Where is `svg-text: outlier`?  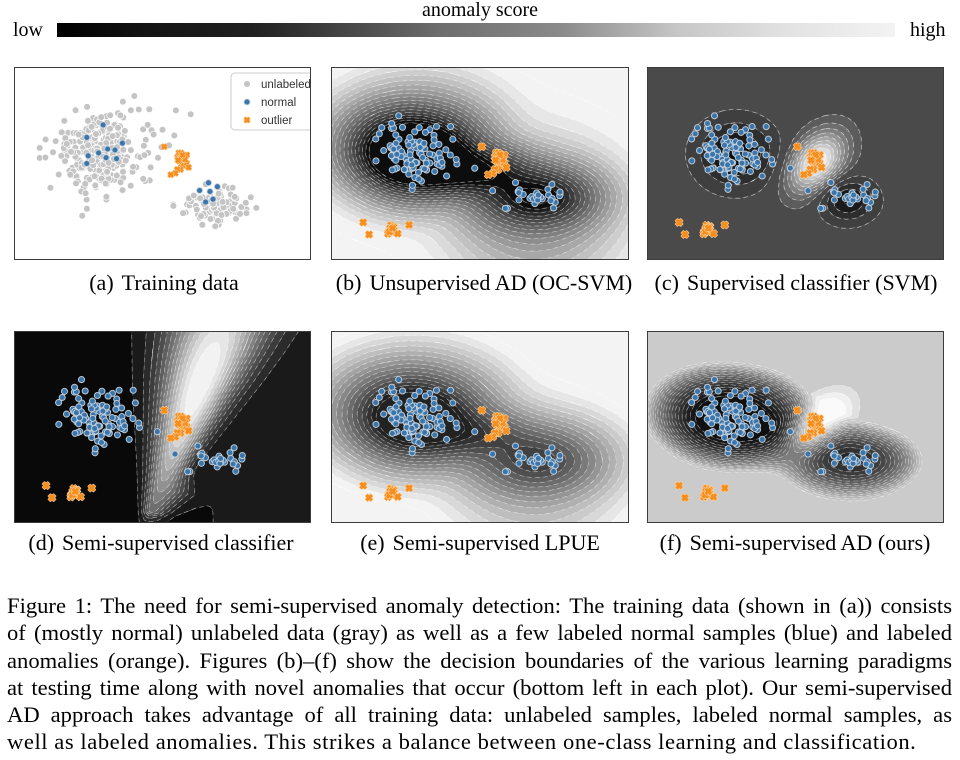 svg-text: outlier is located at coordinates (276, 121).